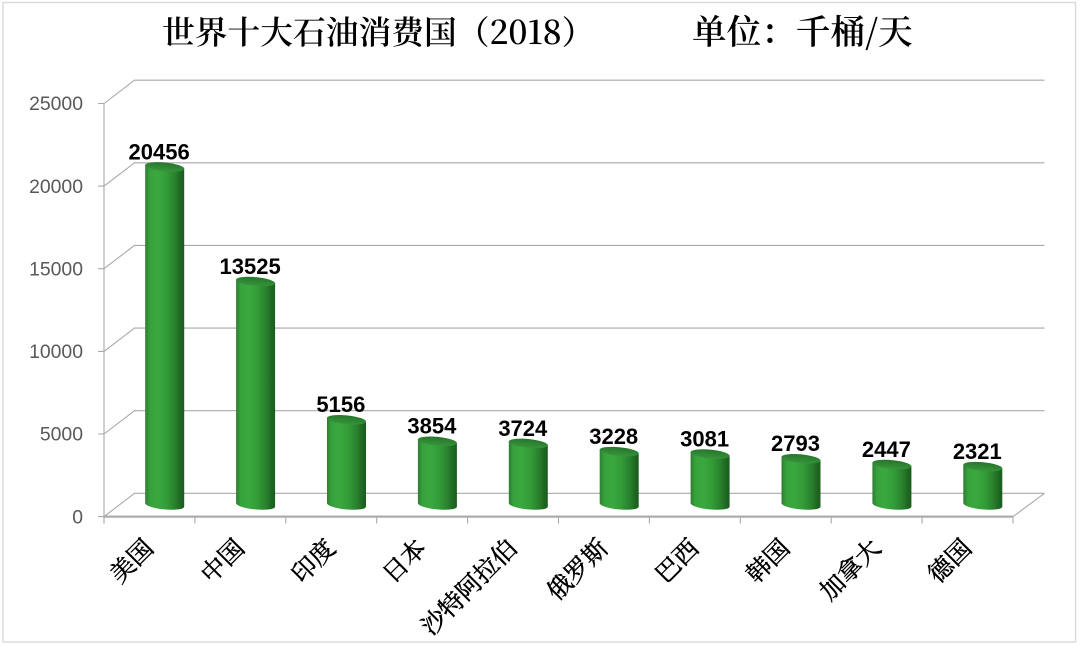 The image size is (1080, 656). Describe the element at coordinates (250, 266) in the screenshot. I see `svg-text: 13525` at that location.